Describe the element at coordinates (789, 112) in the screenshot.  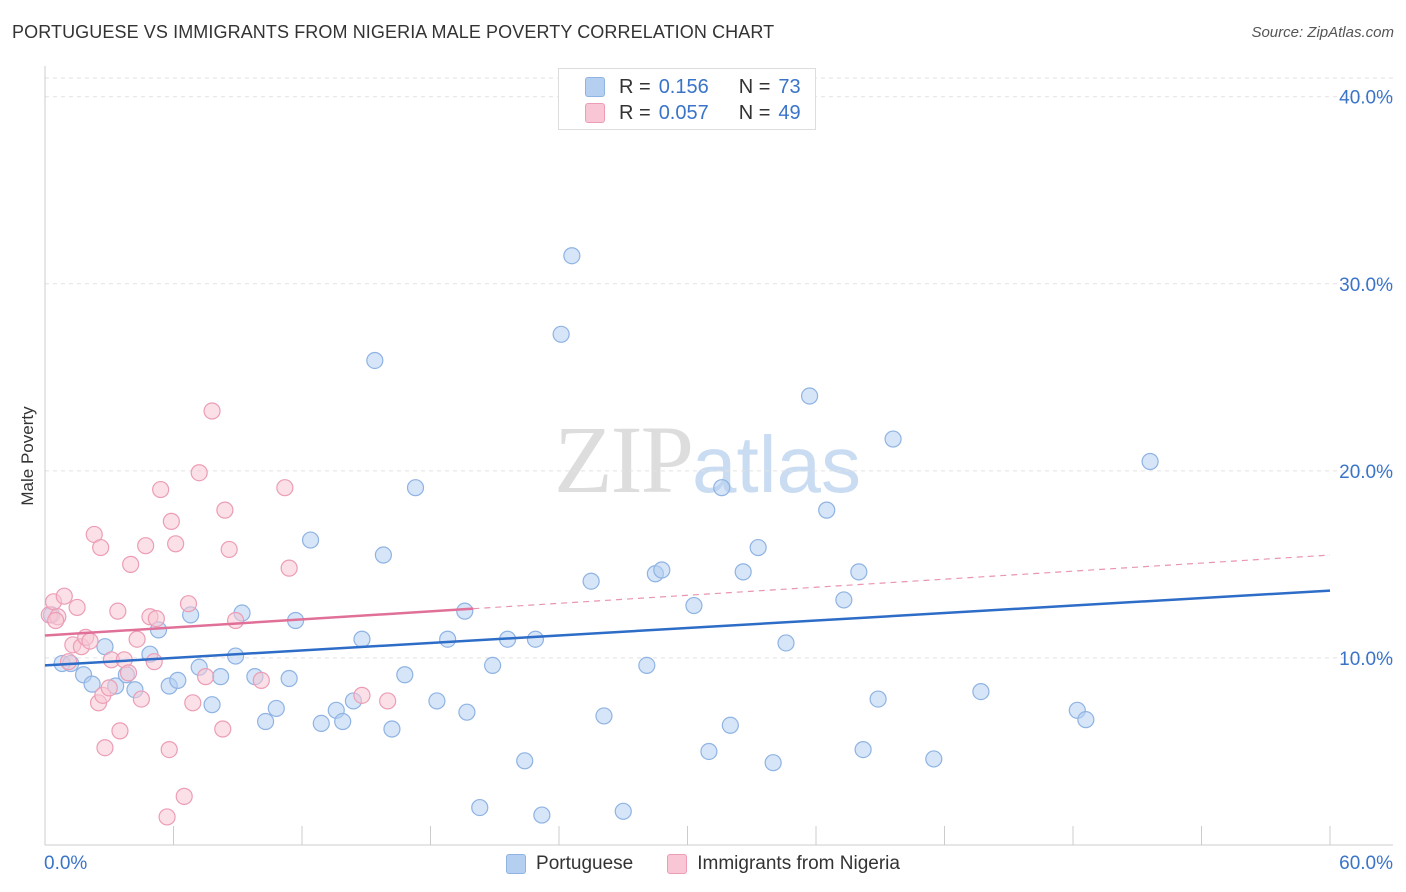
I see `n-value: 49` at that location.